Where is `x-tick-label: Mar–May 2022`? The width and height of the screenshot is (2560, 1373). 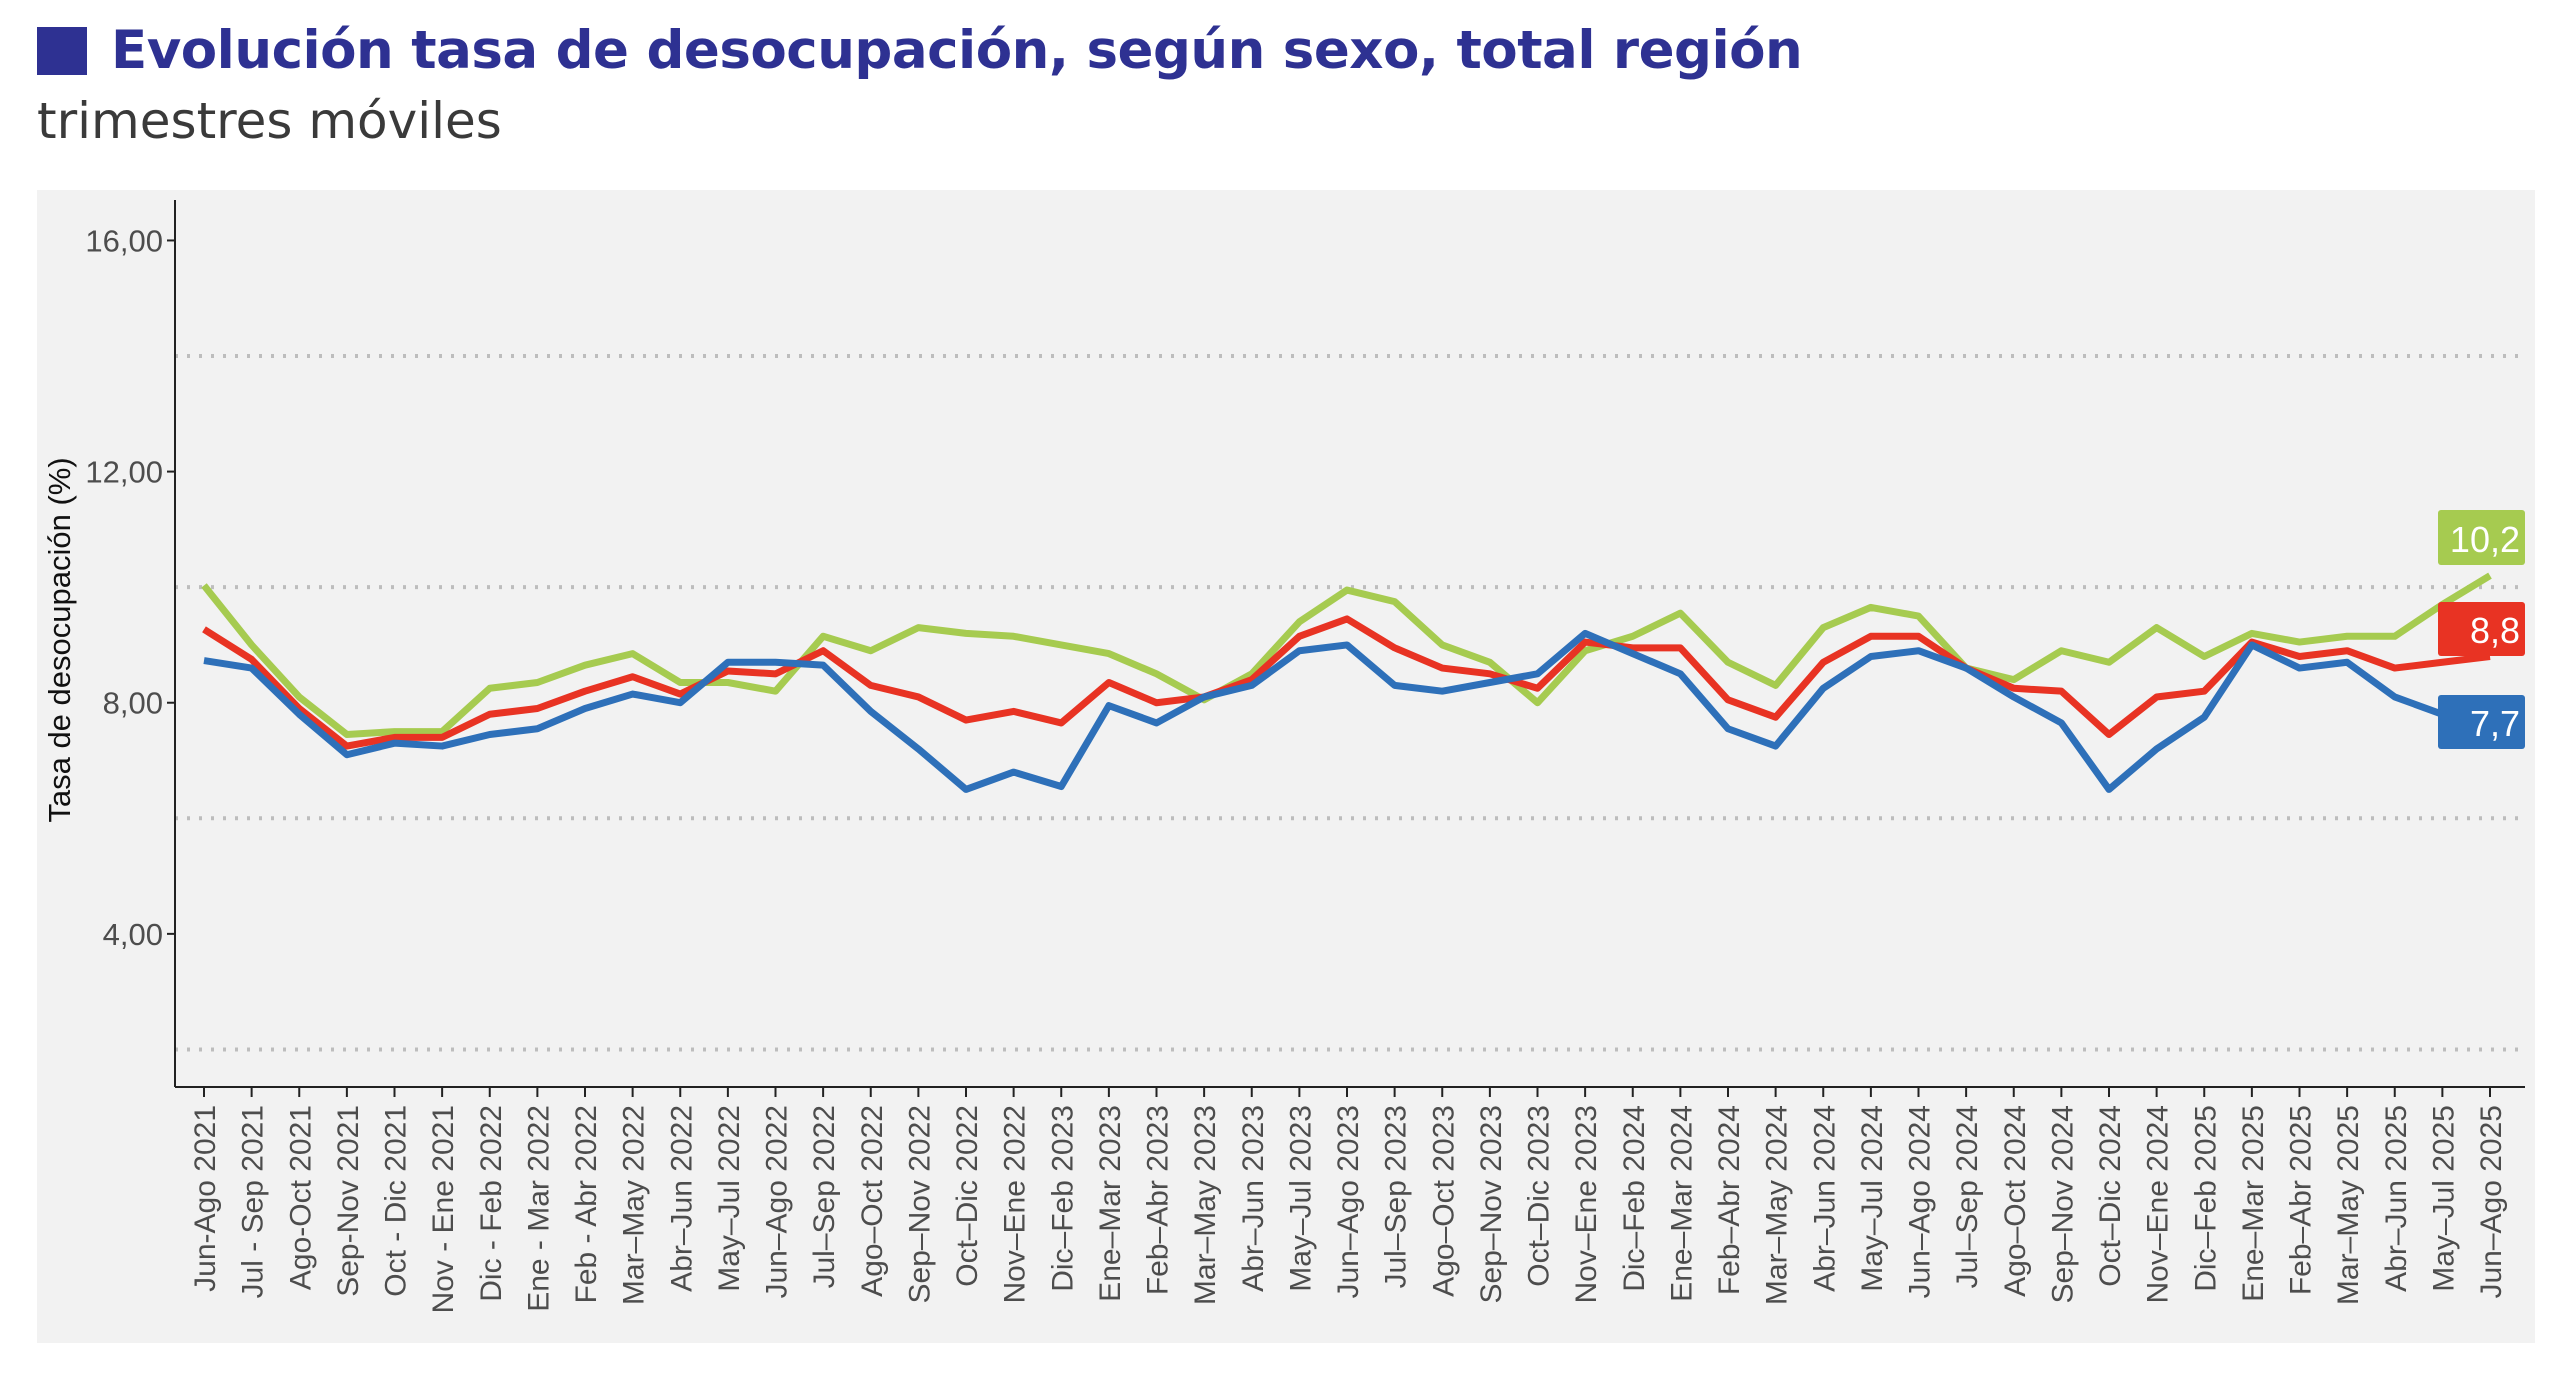 x-tick-label: Mar–May 2022 is located at coordinates (634, 1205).